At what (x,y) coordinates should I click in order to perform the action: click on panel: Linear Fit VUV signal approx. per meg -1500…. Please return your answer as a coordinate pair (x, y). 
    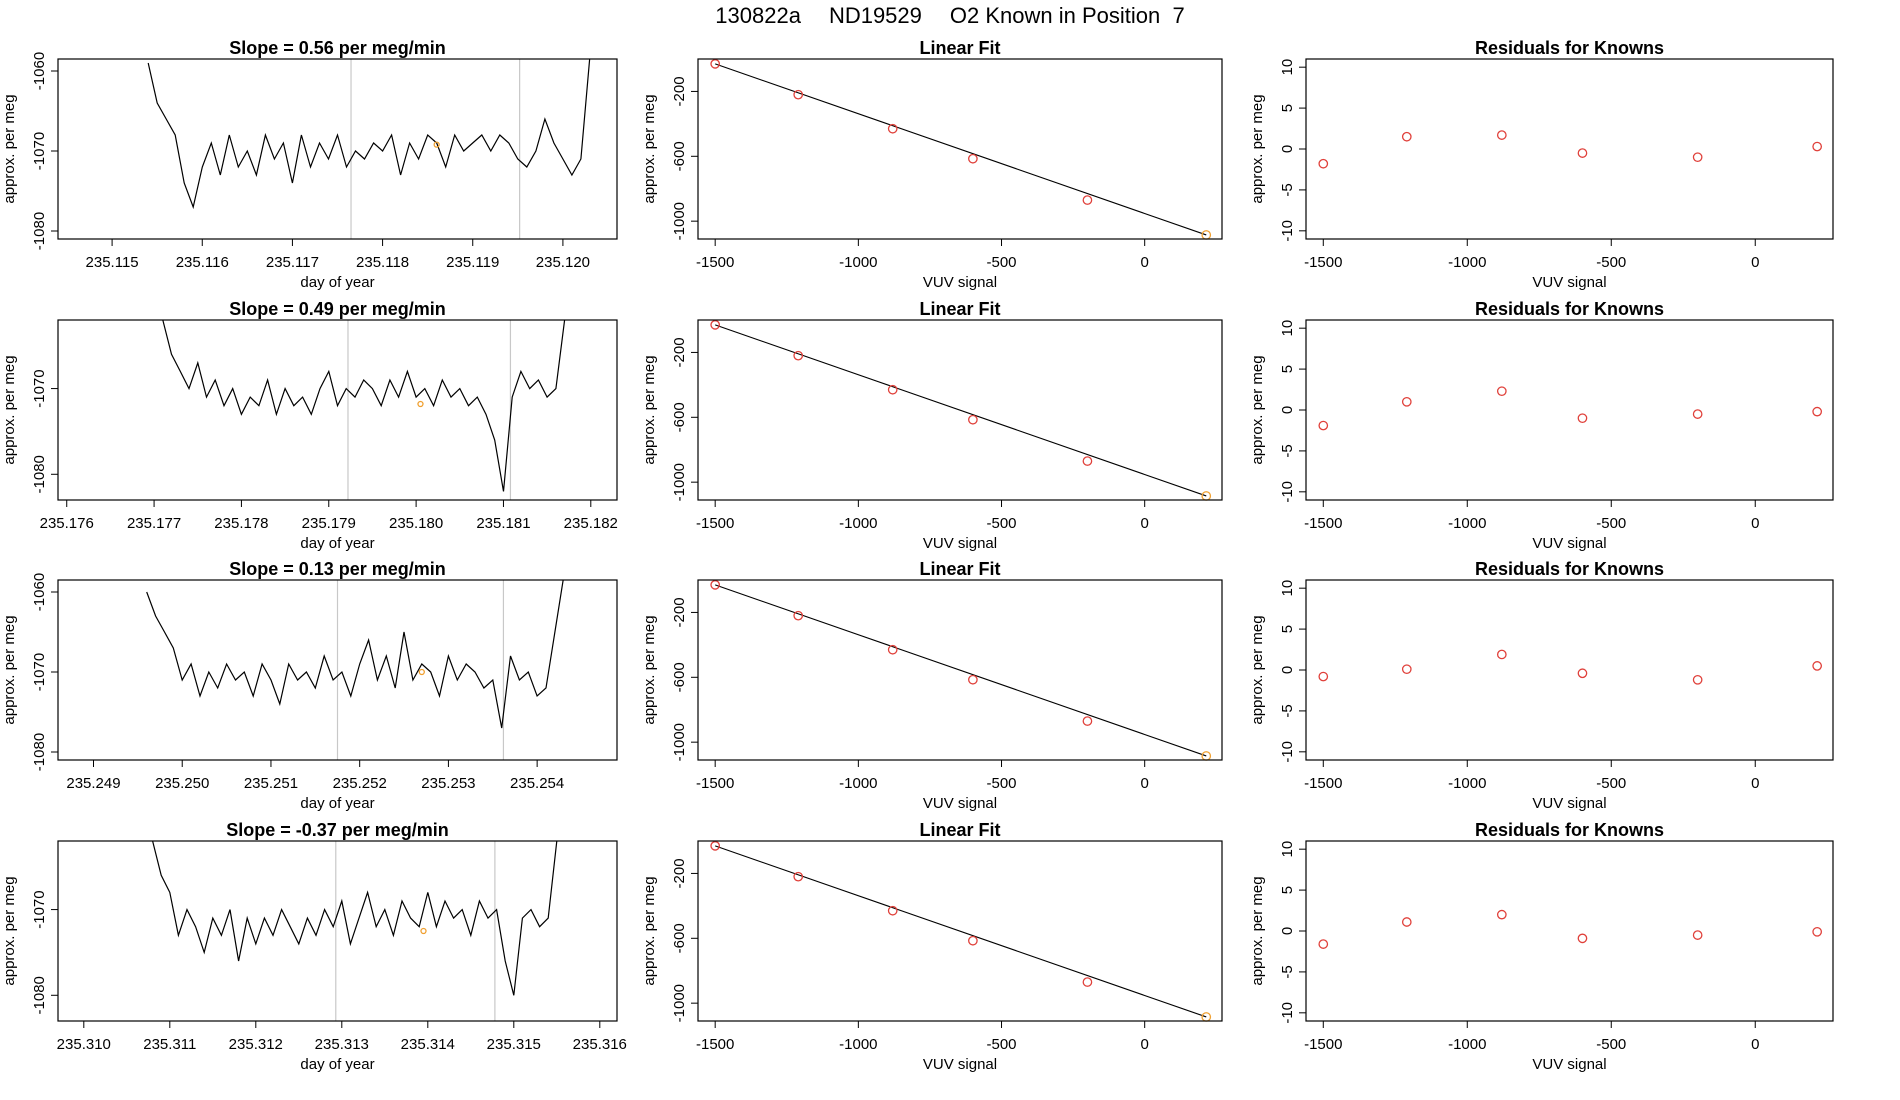
    Looking at the image, I should click on (932, 946).